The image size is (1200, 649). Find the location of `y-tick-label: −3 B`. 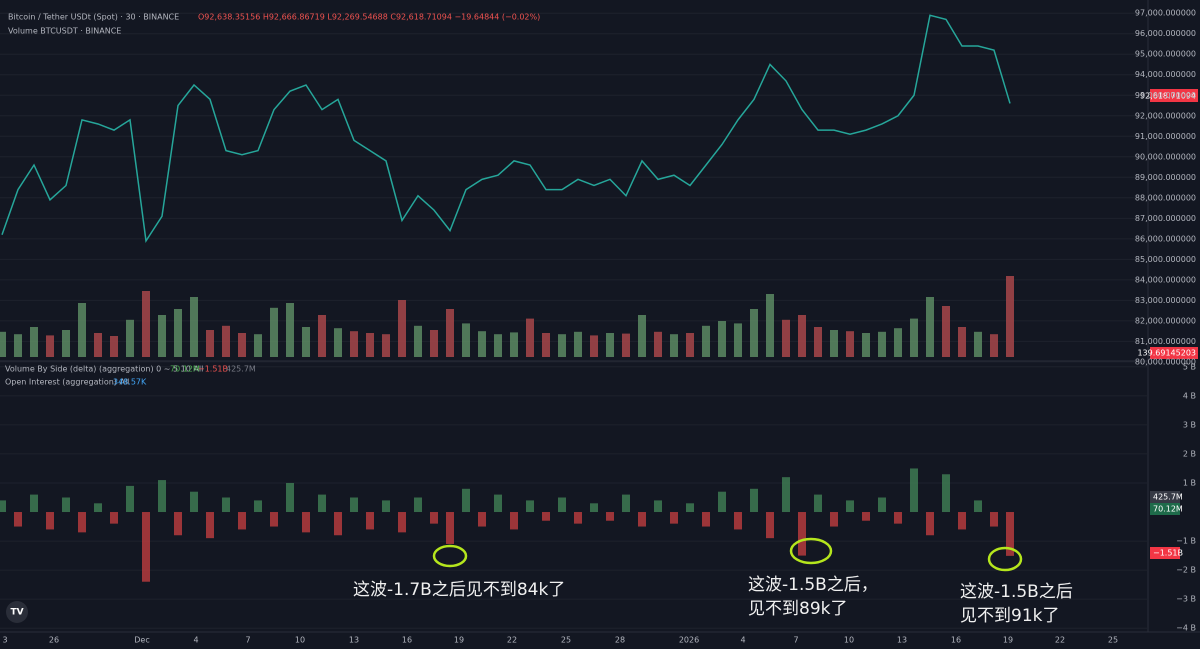

y-tick-label: −3 B is located at coordinates (1186, 599).